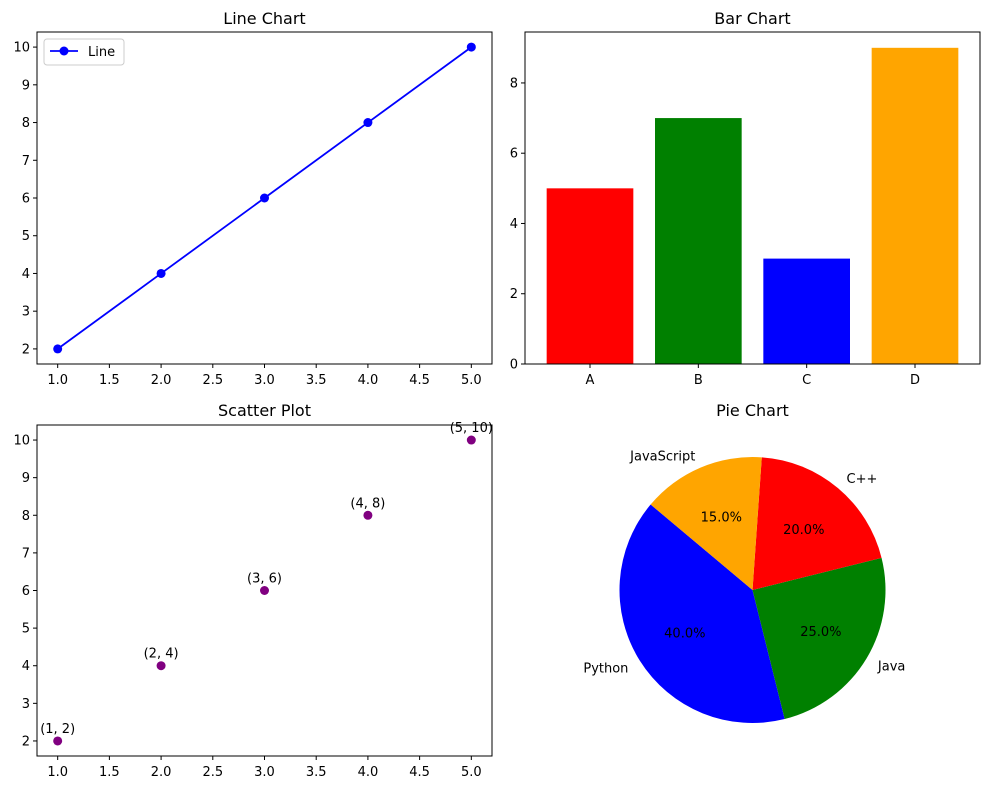  What do you see at coordinates (316, 380) in the screenshot?
I see `line-xtick-label: 3.5` at bounding box center [316, 380].